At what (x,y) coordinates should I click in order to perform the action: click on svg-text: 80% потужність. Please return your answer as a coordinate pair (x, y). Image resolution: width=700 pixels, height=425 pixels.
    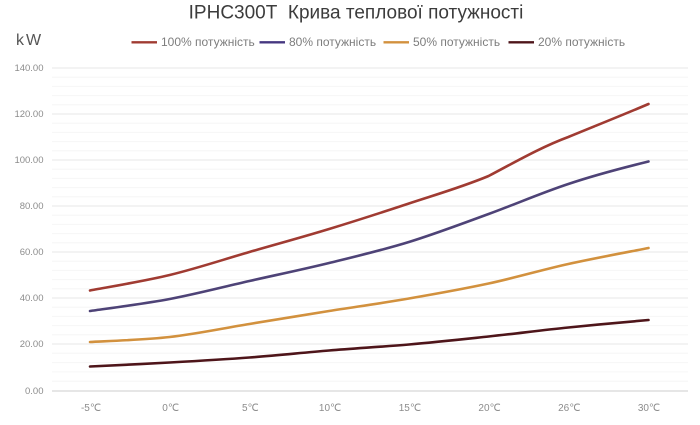
    Looking at the image, I should click on (332, 42).